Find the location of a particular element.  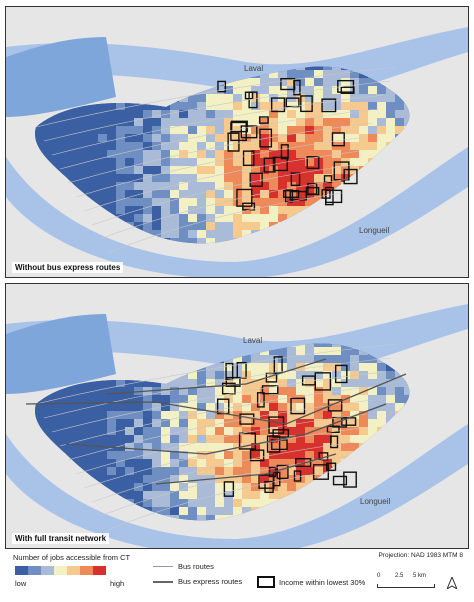

bus-express-route is located at coordinates (226, 429).